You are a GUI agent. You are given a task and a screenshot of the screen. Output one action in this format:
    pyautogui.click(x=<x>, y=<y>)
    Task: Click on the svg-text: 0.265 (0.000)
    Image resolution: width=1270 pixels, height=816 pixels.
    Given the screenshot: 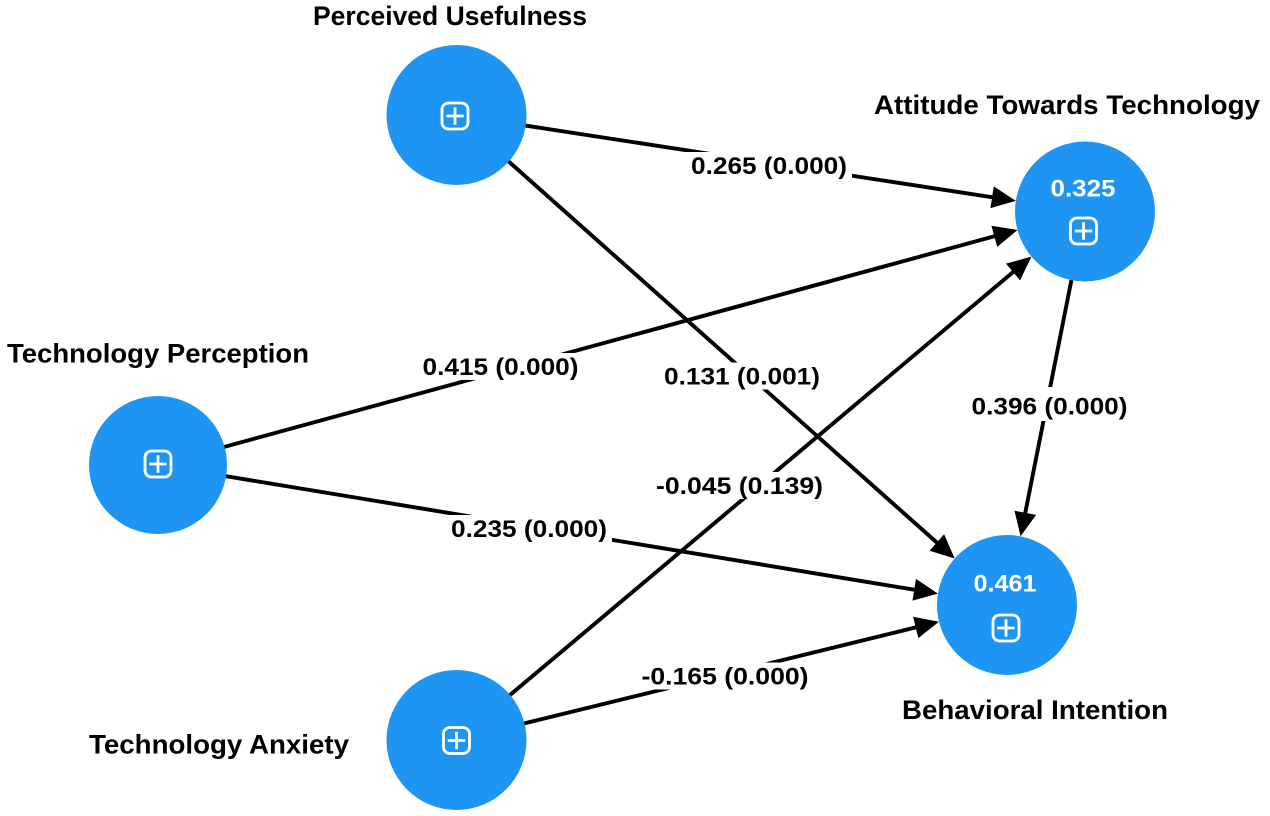 What is the action you would take?
    pyautogui.click(x=769, y=166)
    